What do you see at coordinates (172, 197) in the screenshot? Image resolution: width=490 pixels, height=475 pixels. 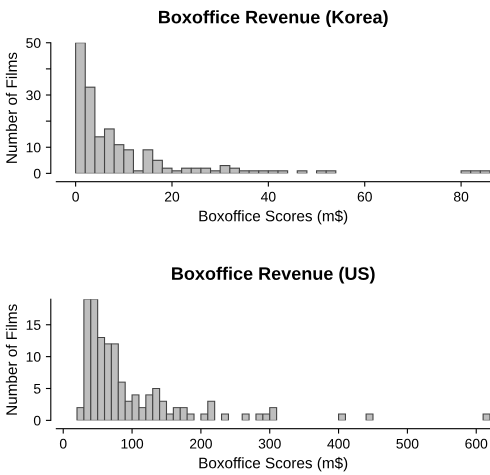 I see `x-tick-label: 20` at bounding box center [172, 197].